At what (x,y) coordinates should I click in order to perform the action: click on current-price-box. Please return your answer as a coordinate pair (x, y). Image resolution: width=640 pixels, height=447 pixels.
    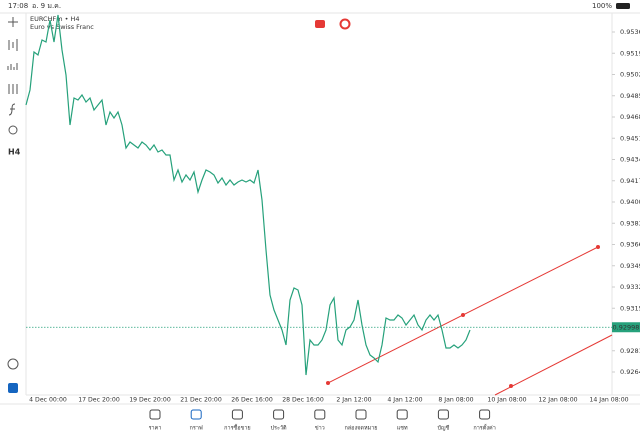
    Looking at the image, I should click on (626, 327).